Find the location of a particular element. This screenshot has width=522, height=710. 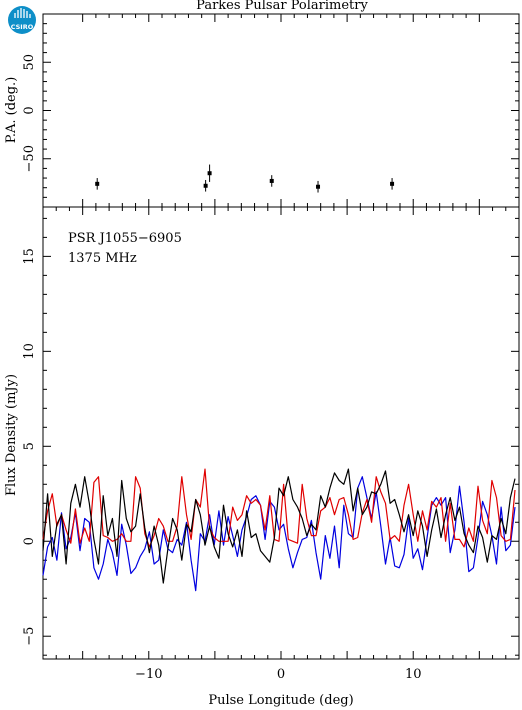

total-intensity-line is located at coordinates (279, 526).